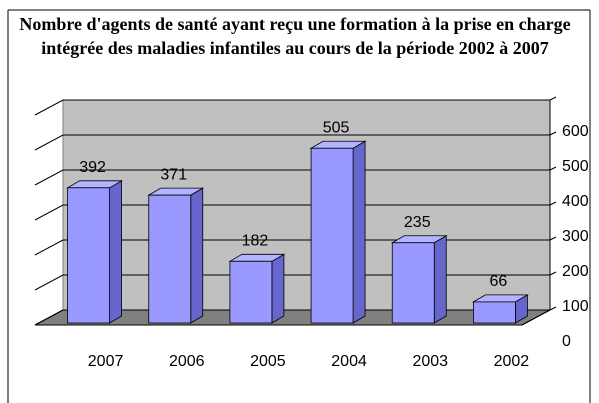 Image resolution: width=599 pixels, height=403 pixels. I want to click on y-tick-label: 0, so click(566, 341).